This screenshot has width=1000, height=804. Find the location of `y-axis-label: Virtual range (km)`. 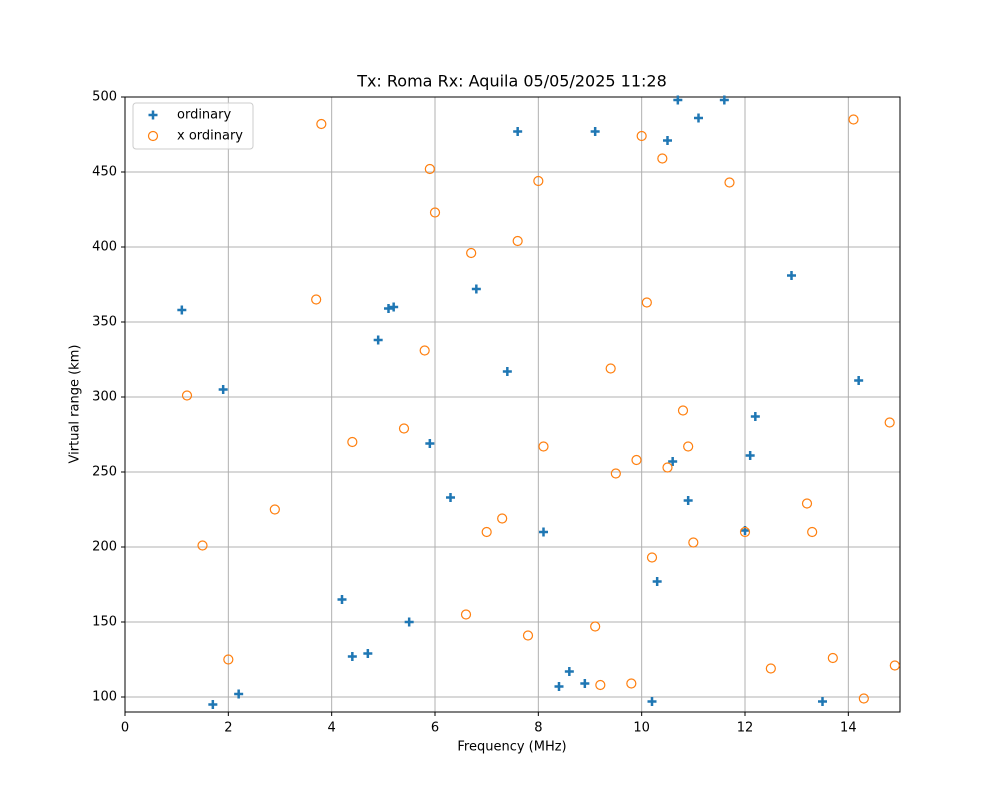

y-axis-label: Virtual range (km) is located at coordinates (75, 404).